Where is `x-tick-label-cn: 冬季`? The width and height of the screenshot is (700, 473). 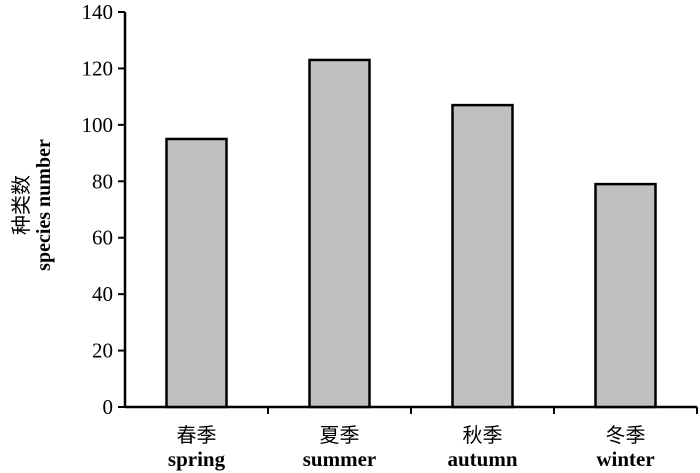 x-tick-label-cn: 冬季 is located at coordinates (626, 435).